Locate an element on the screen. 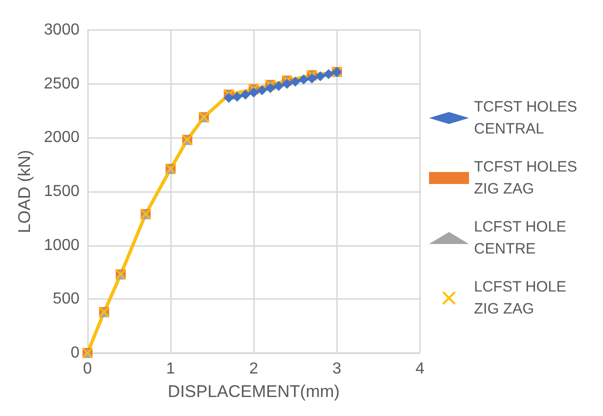 This screenshot has width=603, height=416. y-tick-label: 1500 is located at coordinates (62, 191).